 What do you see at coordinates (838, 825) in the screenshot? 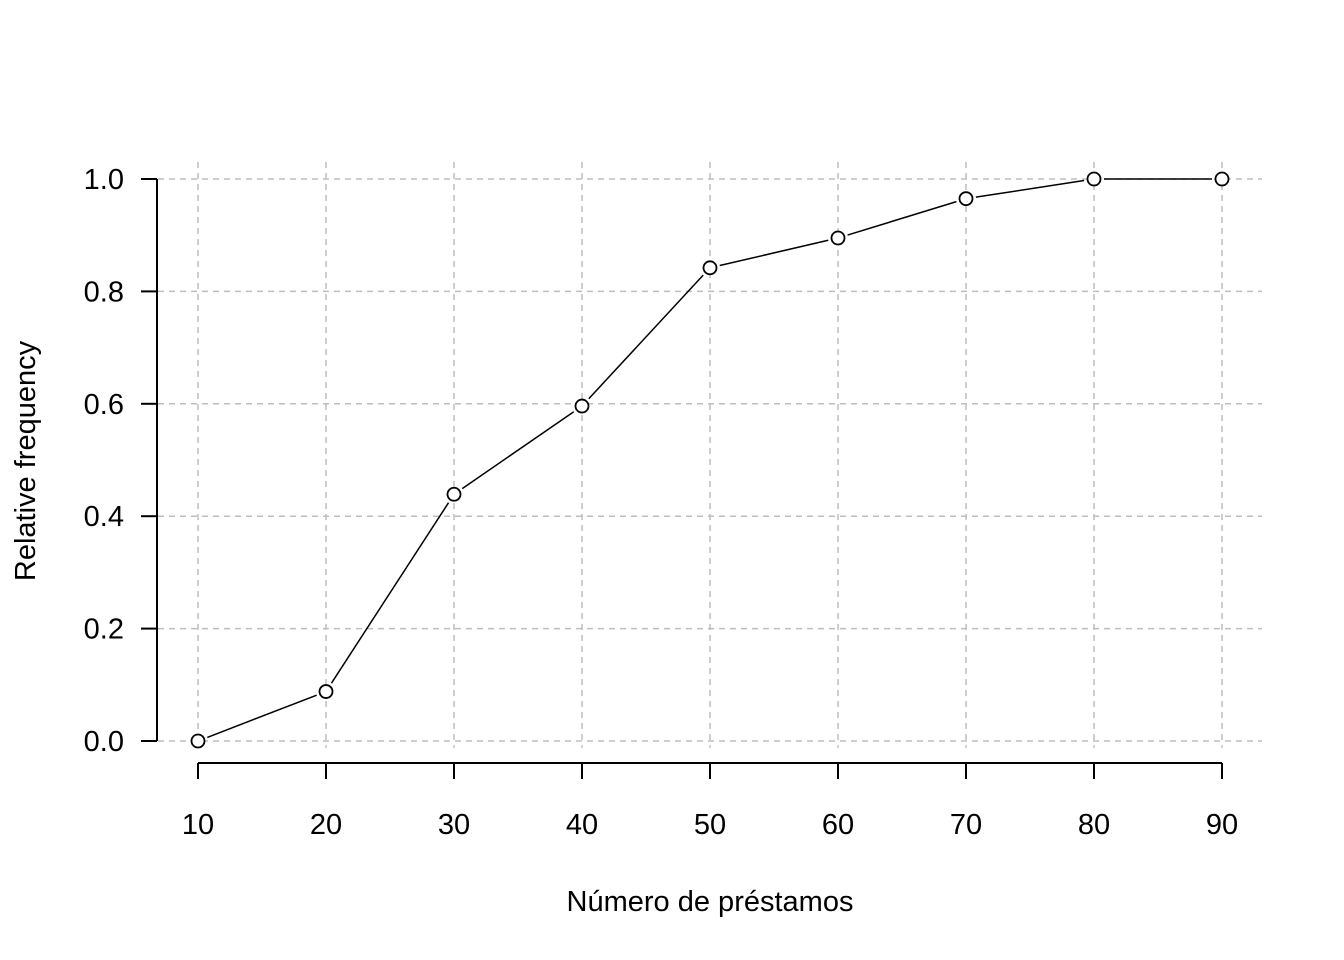
I see `x-tick-label: 60` at bounding box center [838, 825].